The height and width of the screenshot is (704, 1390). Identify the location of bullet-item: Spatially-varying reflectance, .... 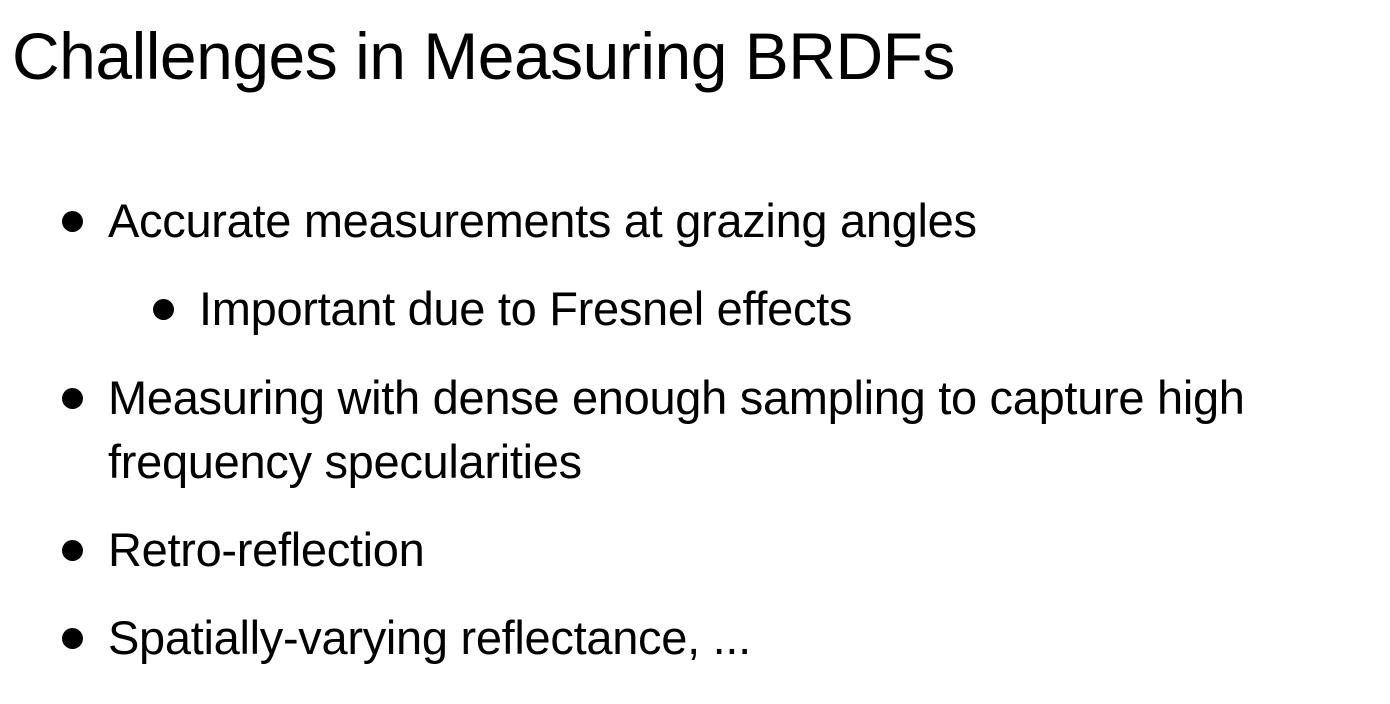
(725, 638).